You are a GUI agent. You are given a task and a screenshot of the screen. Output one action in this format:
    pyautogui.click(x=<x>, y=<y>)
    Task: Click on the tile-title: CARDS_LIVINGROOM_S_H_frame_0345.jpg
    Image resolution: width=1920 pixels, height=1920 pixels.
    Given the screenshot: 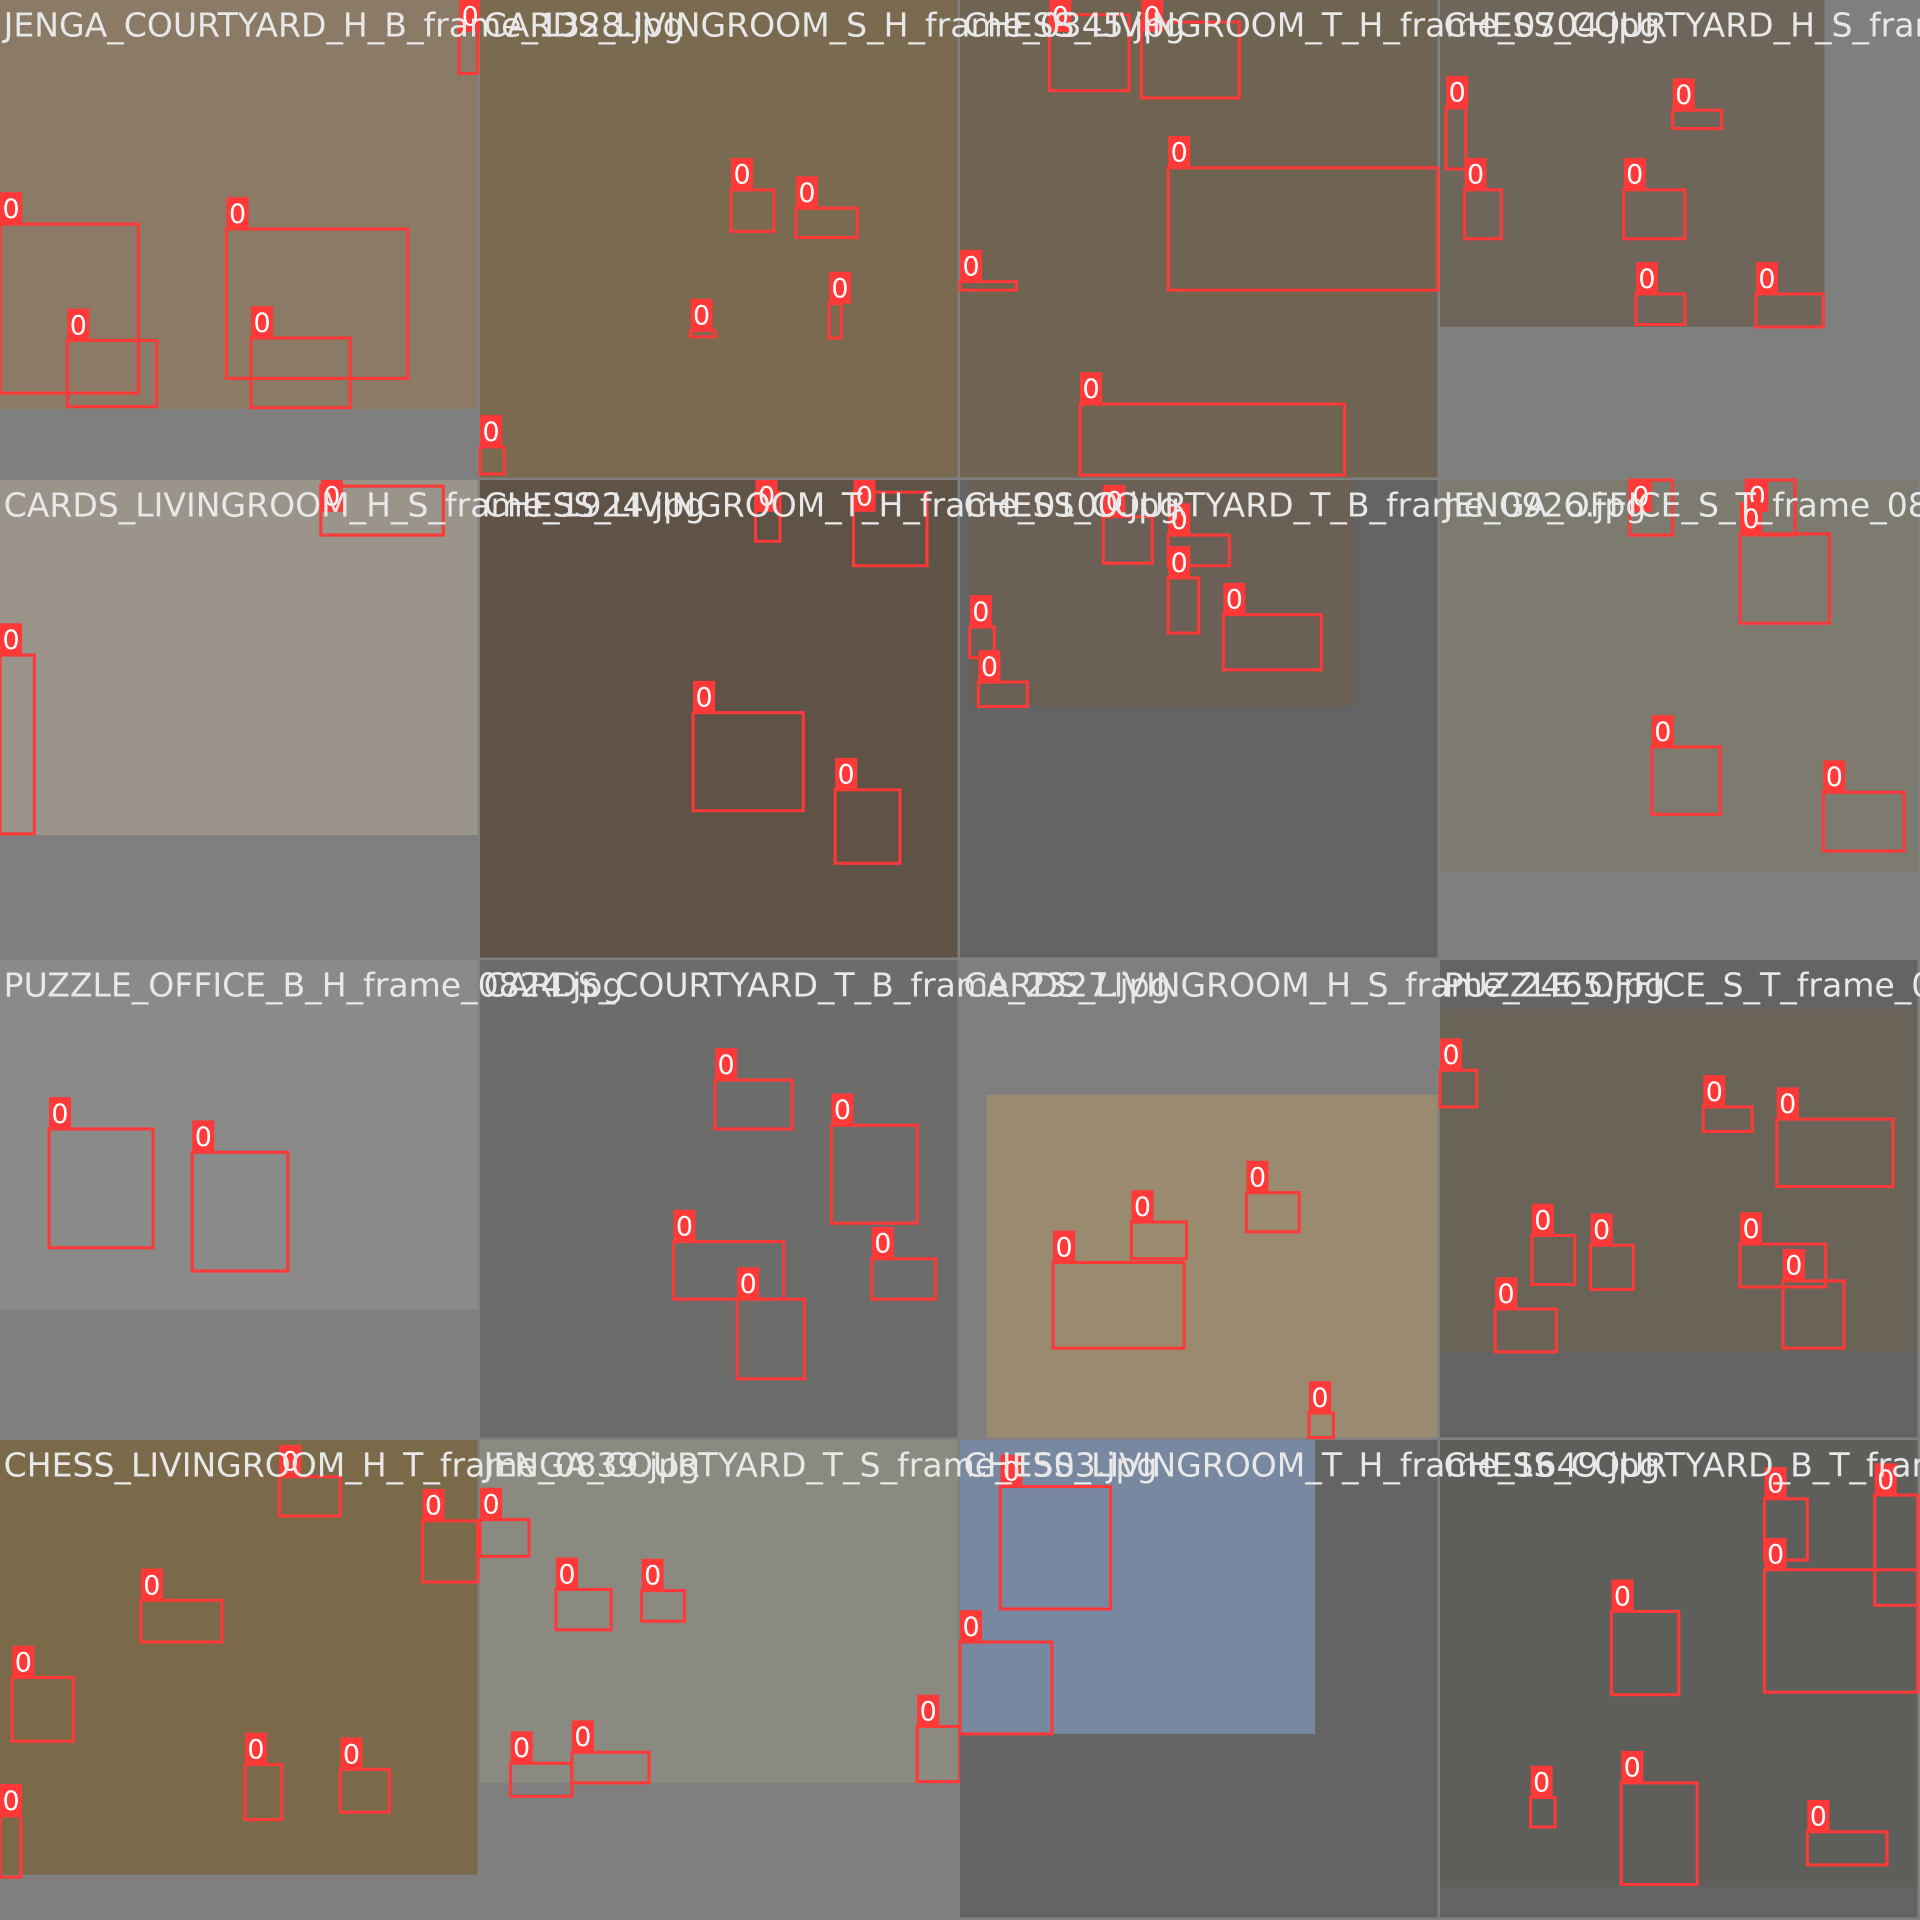 What is the action you would take?
    pyautogui.click(x=835, y=25)
    